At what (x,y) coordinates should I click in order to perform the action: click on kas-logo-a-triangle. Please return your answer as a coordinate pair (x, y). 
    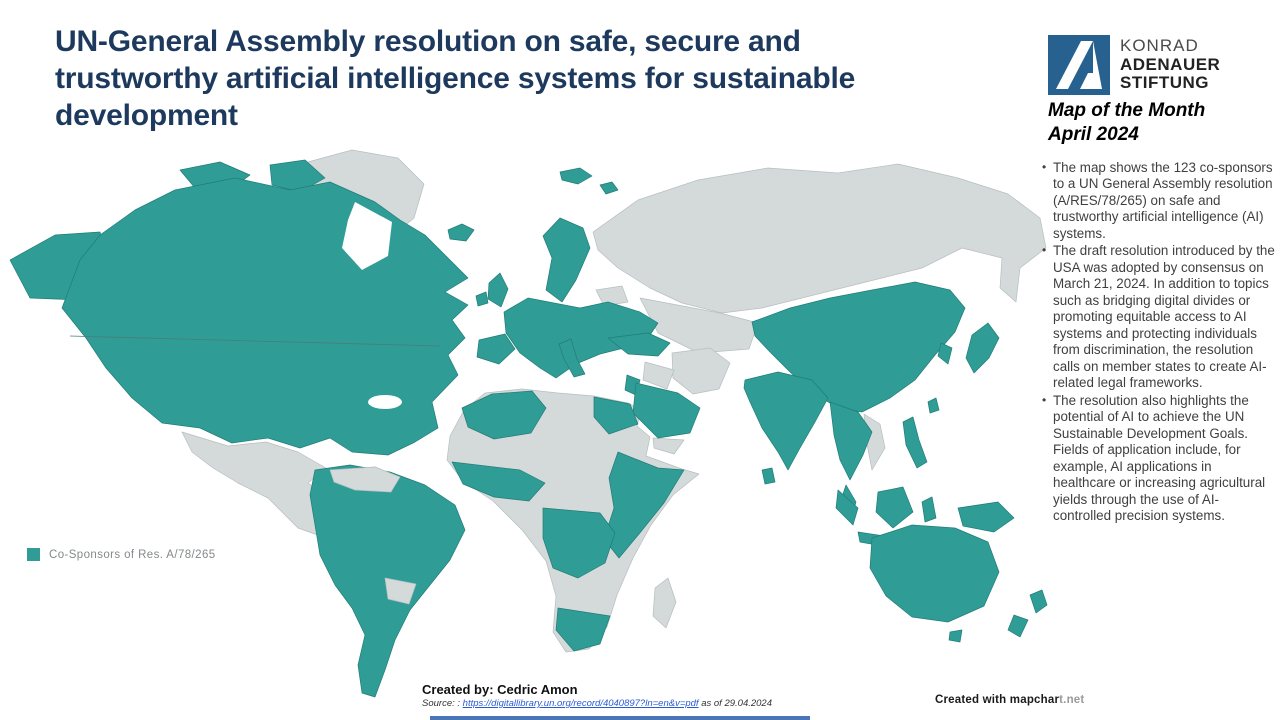
    Looking at the image, I should click on (1091, 65).